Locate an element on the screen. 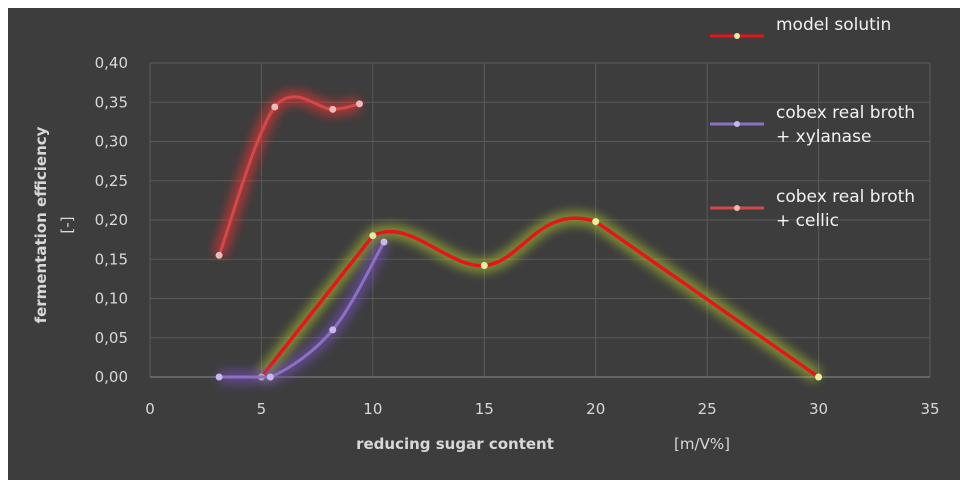 The width and height of the screenshot is (969, 488). x-tick-label: 25 is located at coordinates (707, 409).